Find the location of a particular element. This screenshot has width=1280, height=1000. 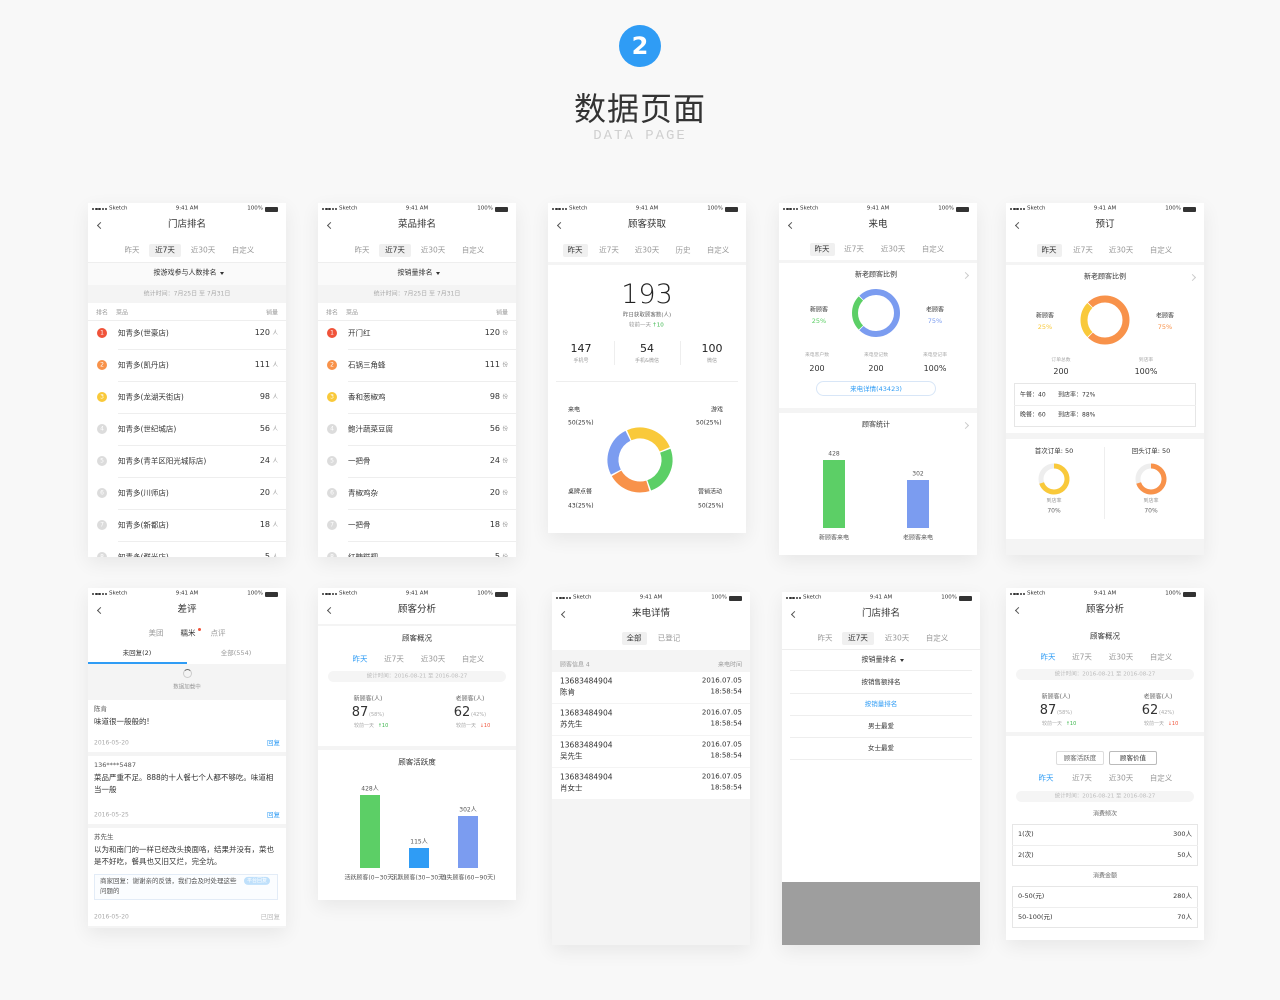

item-value: 120 is located at coordinates (262, 332).